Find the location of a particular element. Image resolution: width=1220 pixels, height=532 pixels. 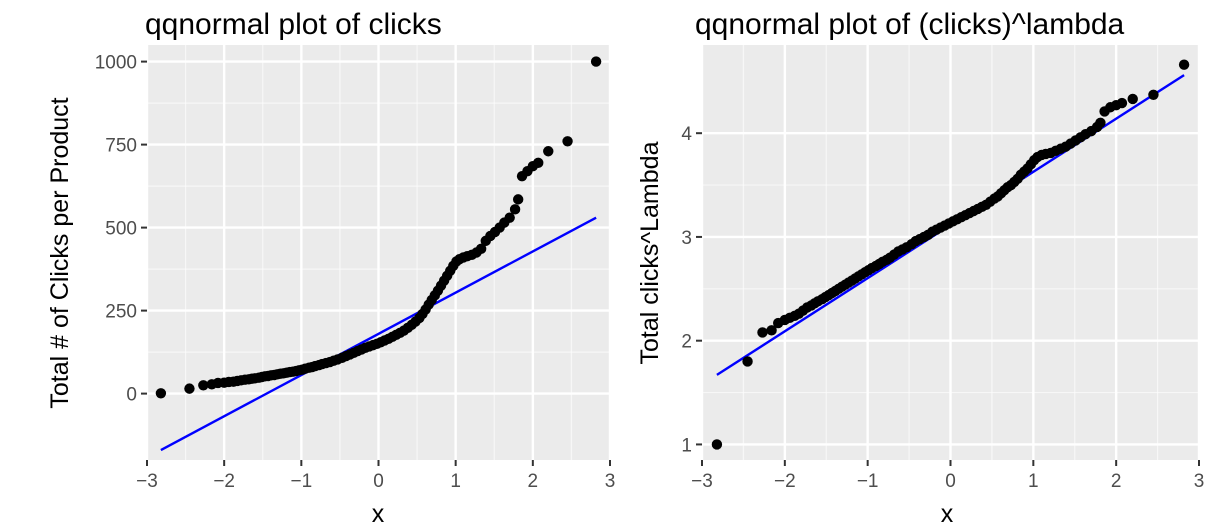

y-tick-label: 500 is located at coordinates (121, 229).